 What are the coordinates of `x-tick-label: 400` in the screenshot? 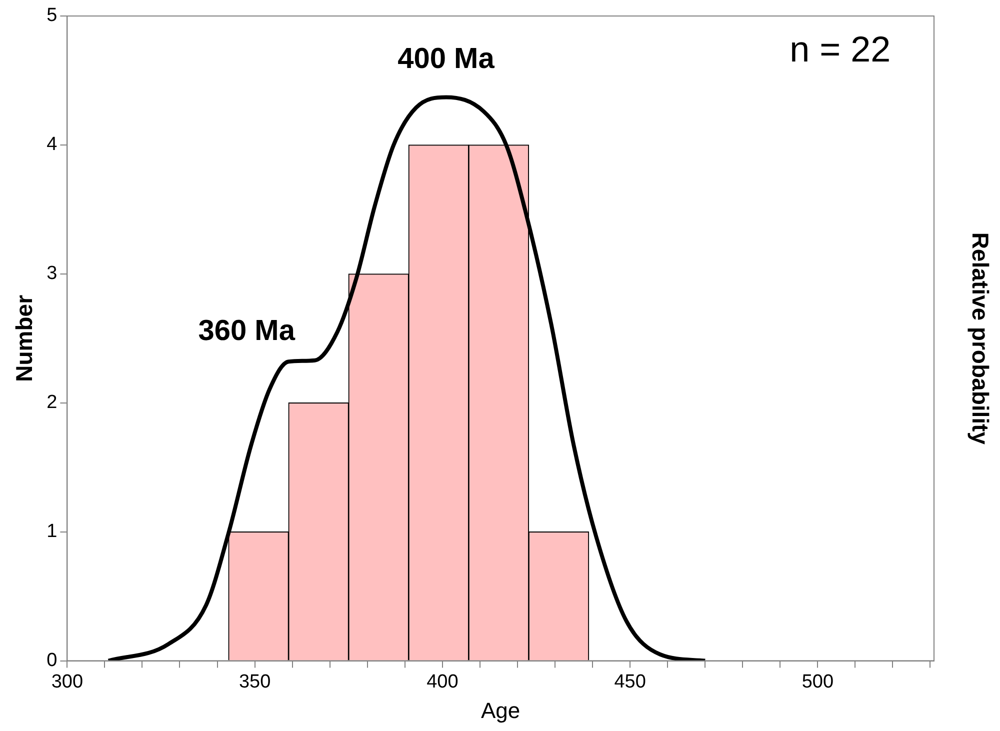 It's located at (442, 681).